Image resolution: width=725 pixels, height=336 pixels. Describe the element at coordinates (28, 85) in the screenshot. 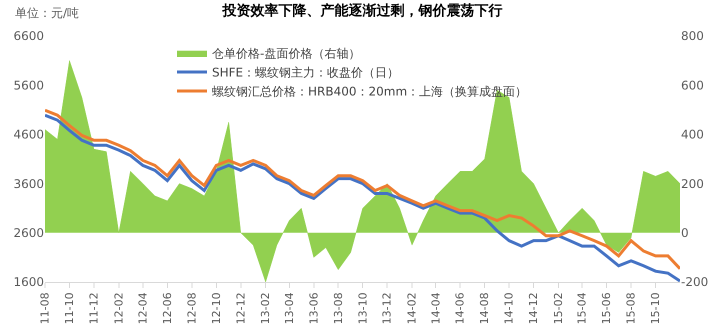

I see `y-tick-label: 5600` at that location.